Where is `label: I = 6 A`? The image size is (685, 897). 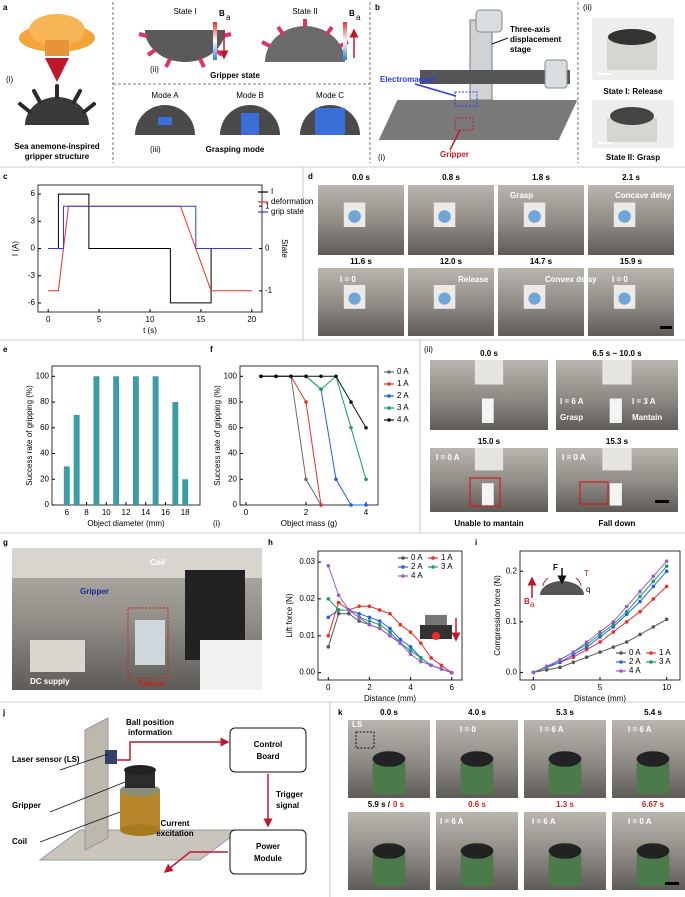 label: I = 6 A is located at coordinates (544, 821).